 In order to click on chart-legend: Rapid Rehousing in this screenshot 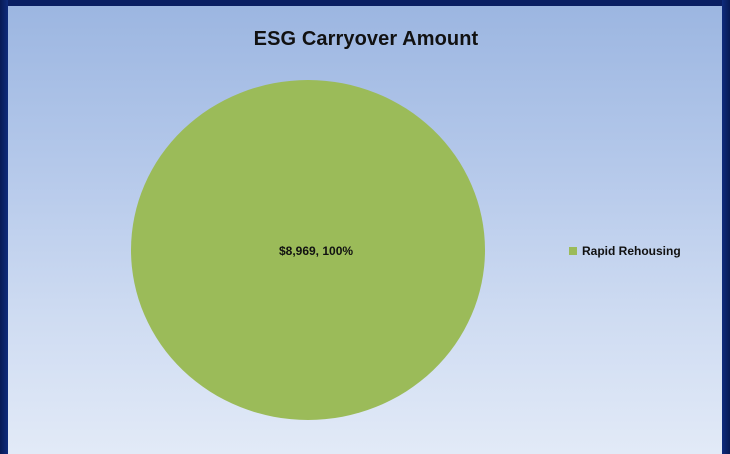, I will do `click(625, 251)`.